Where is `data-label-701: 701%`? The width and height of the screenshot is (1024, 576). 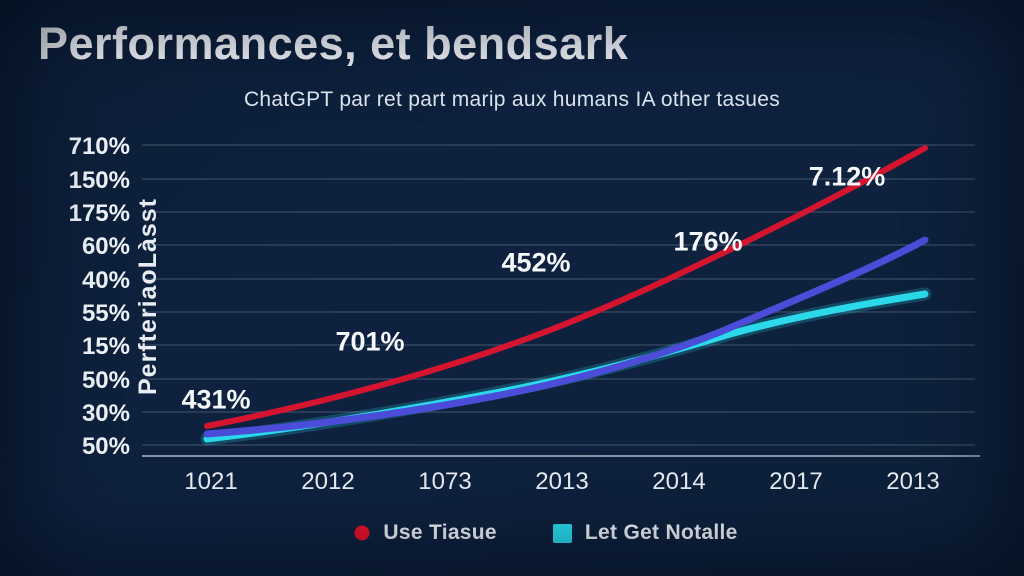
data-label-701: 701% is located at coordinates (370, 341).